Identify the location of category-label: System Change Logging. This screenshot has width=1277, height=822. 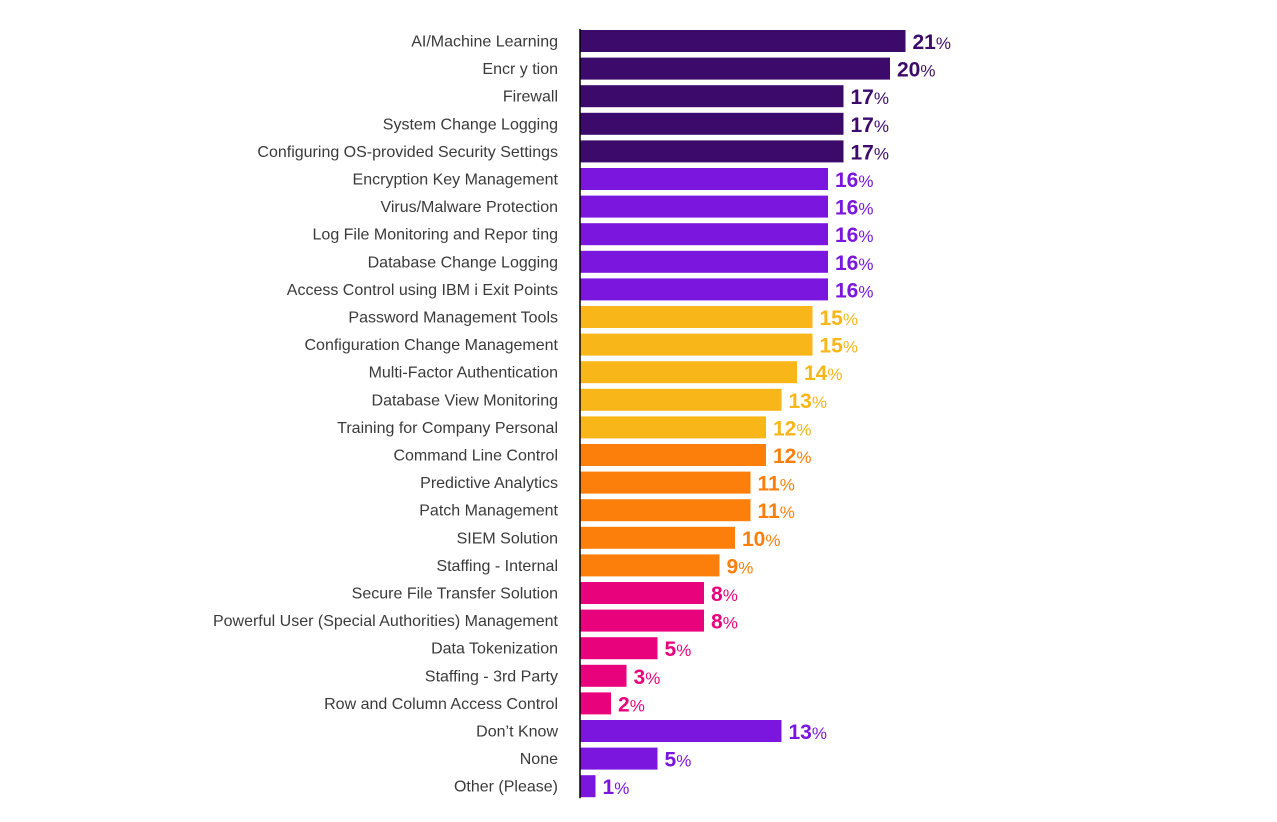
(470, 124).